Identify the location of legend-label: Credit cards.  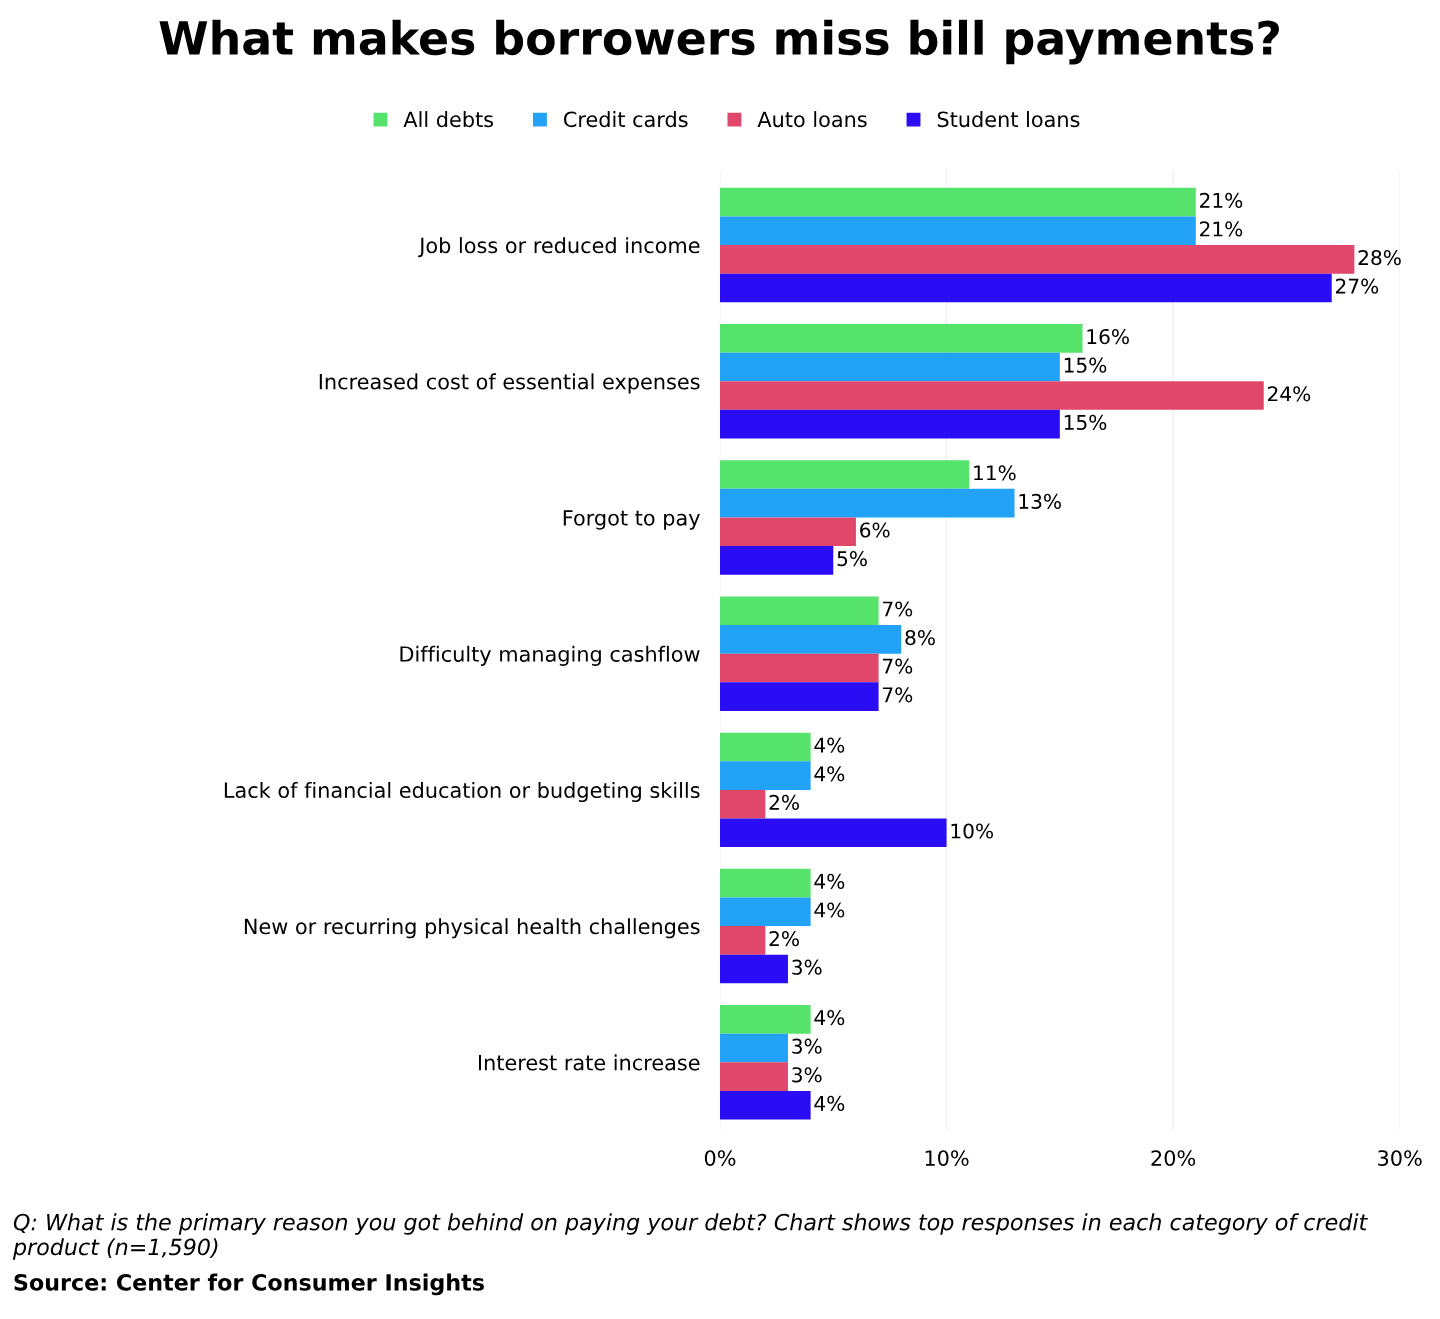
(625, 119).